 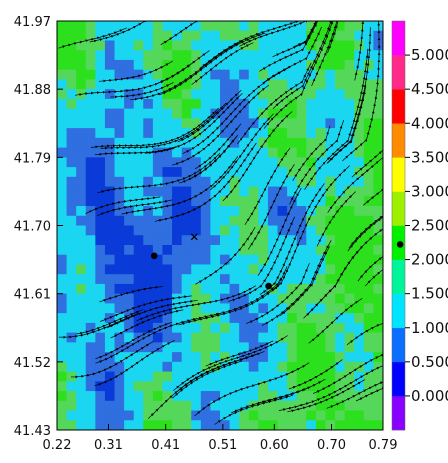 What do you see at coordinates (429, 260) in the screenshot?
I see `colorbar-label: 2.000` at bounding box center [429, 260].